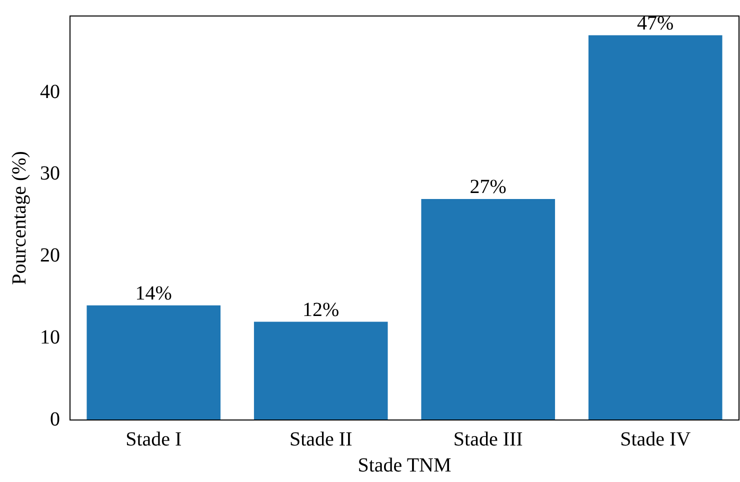  Describe the element at coordinates (656, 439) in the screenshot. I see `x-tick-label: Stade IV` at that location.